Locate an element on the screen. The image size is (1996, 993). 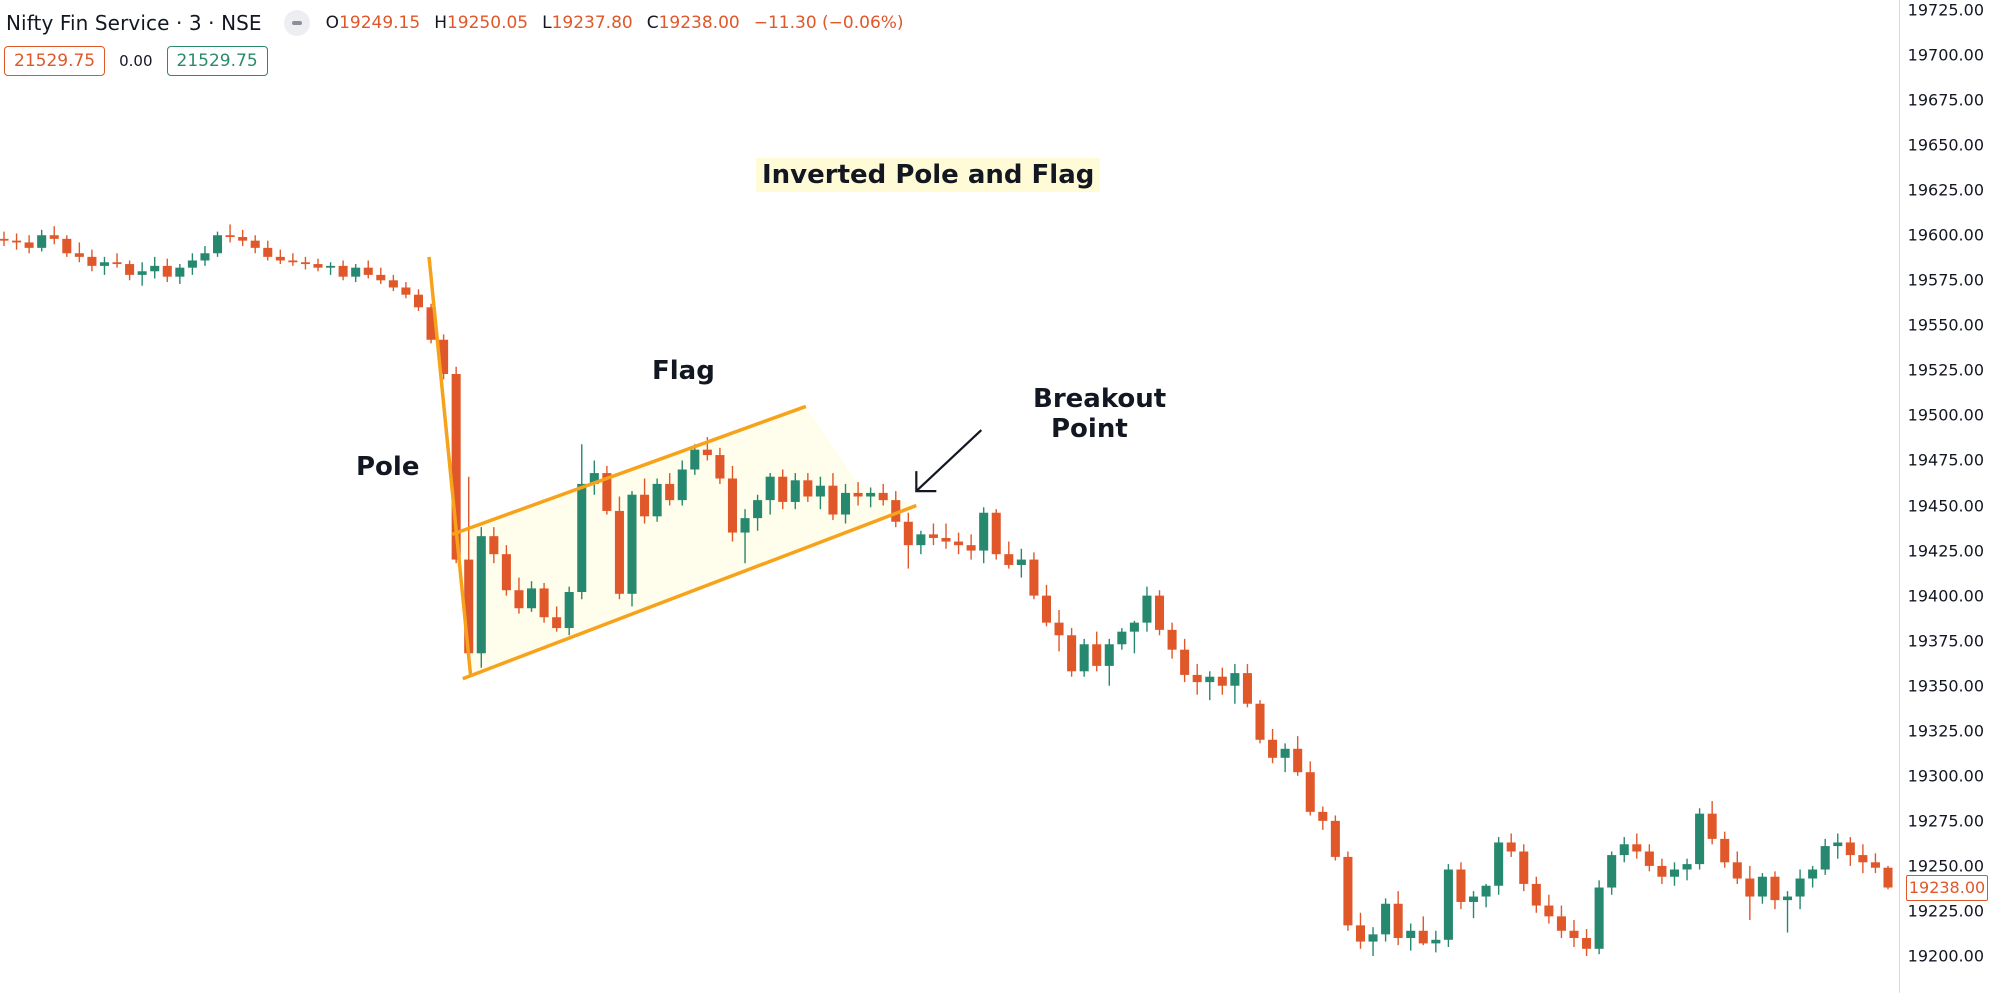
price-tick-label: 19725.00 is located at coordinates (1945, 10).